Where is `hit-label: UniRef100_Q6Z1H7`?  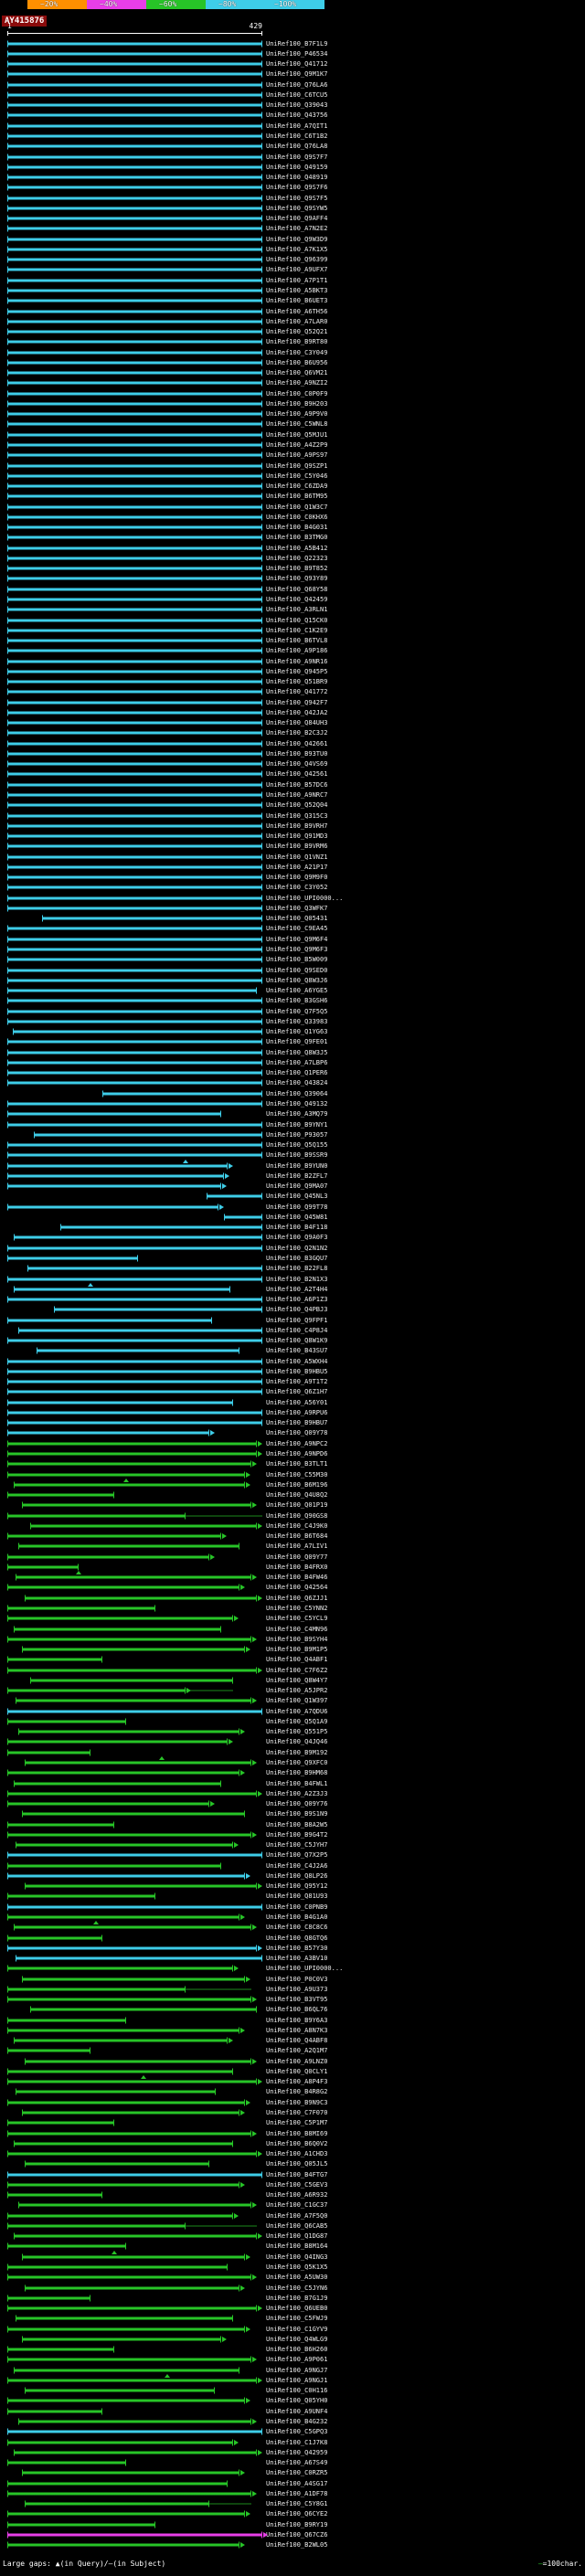
hit-label: UniRef100_Q6Z1H7 is located at coordinates (297, 1392).